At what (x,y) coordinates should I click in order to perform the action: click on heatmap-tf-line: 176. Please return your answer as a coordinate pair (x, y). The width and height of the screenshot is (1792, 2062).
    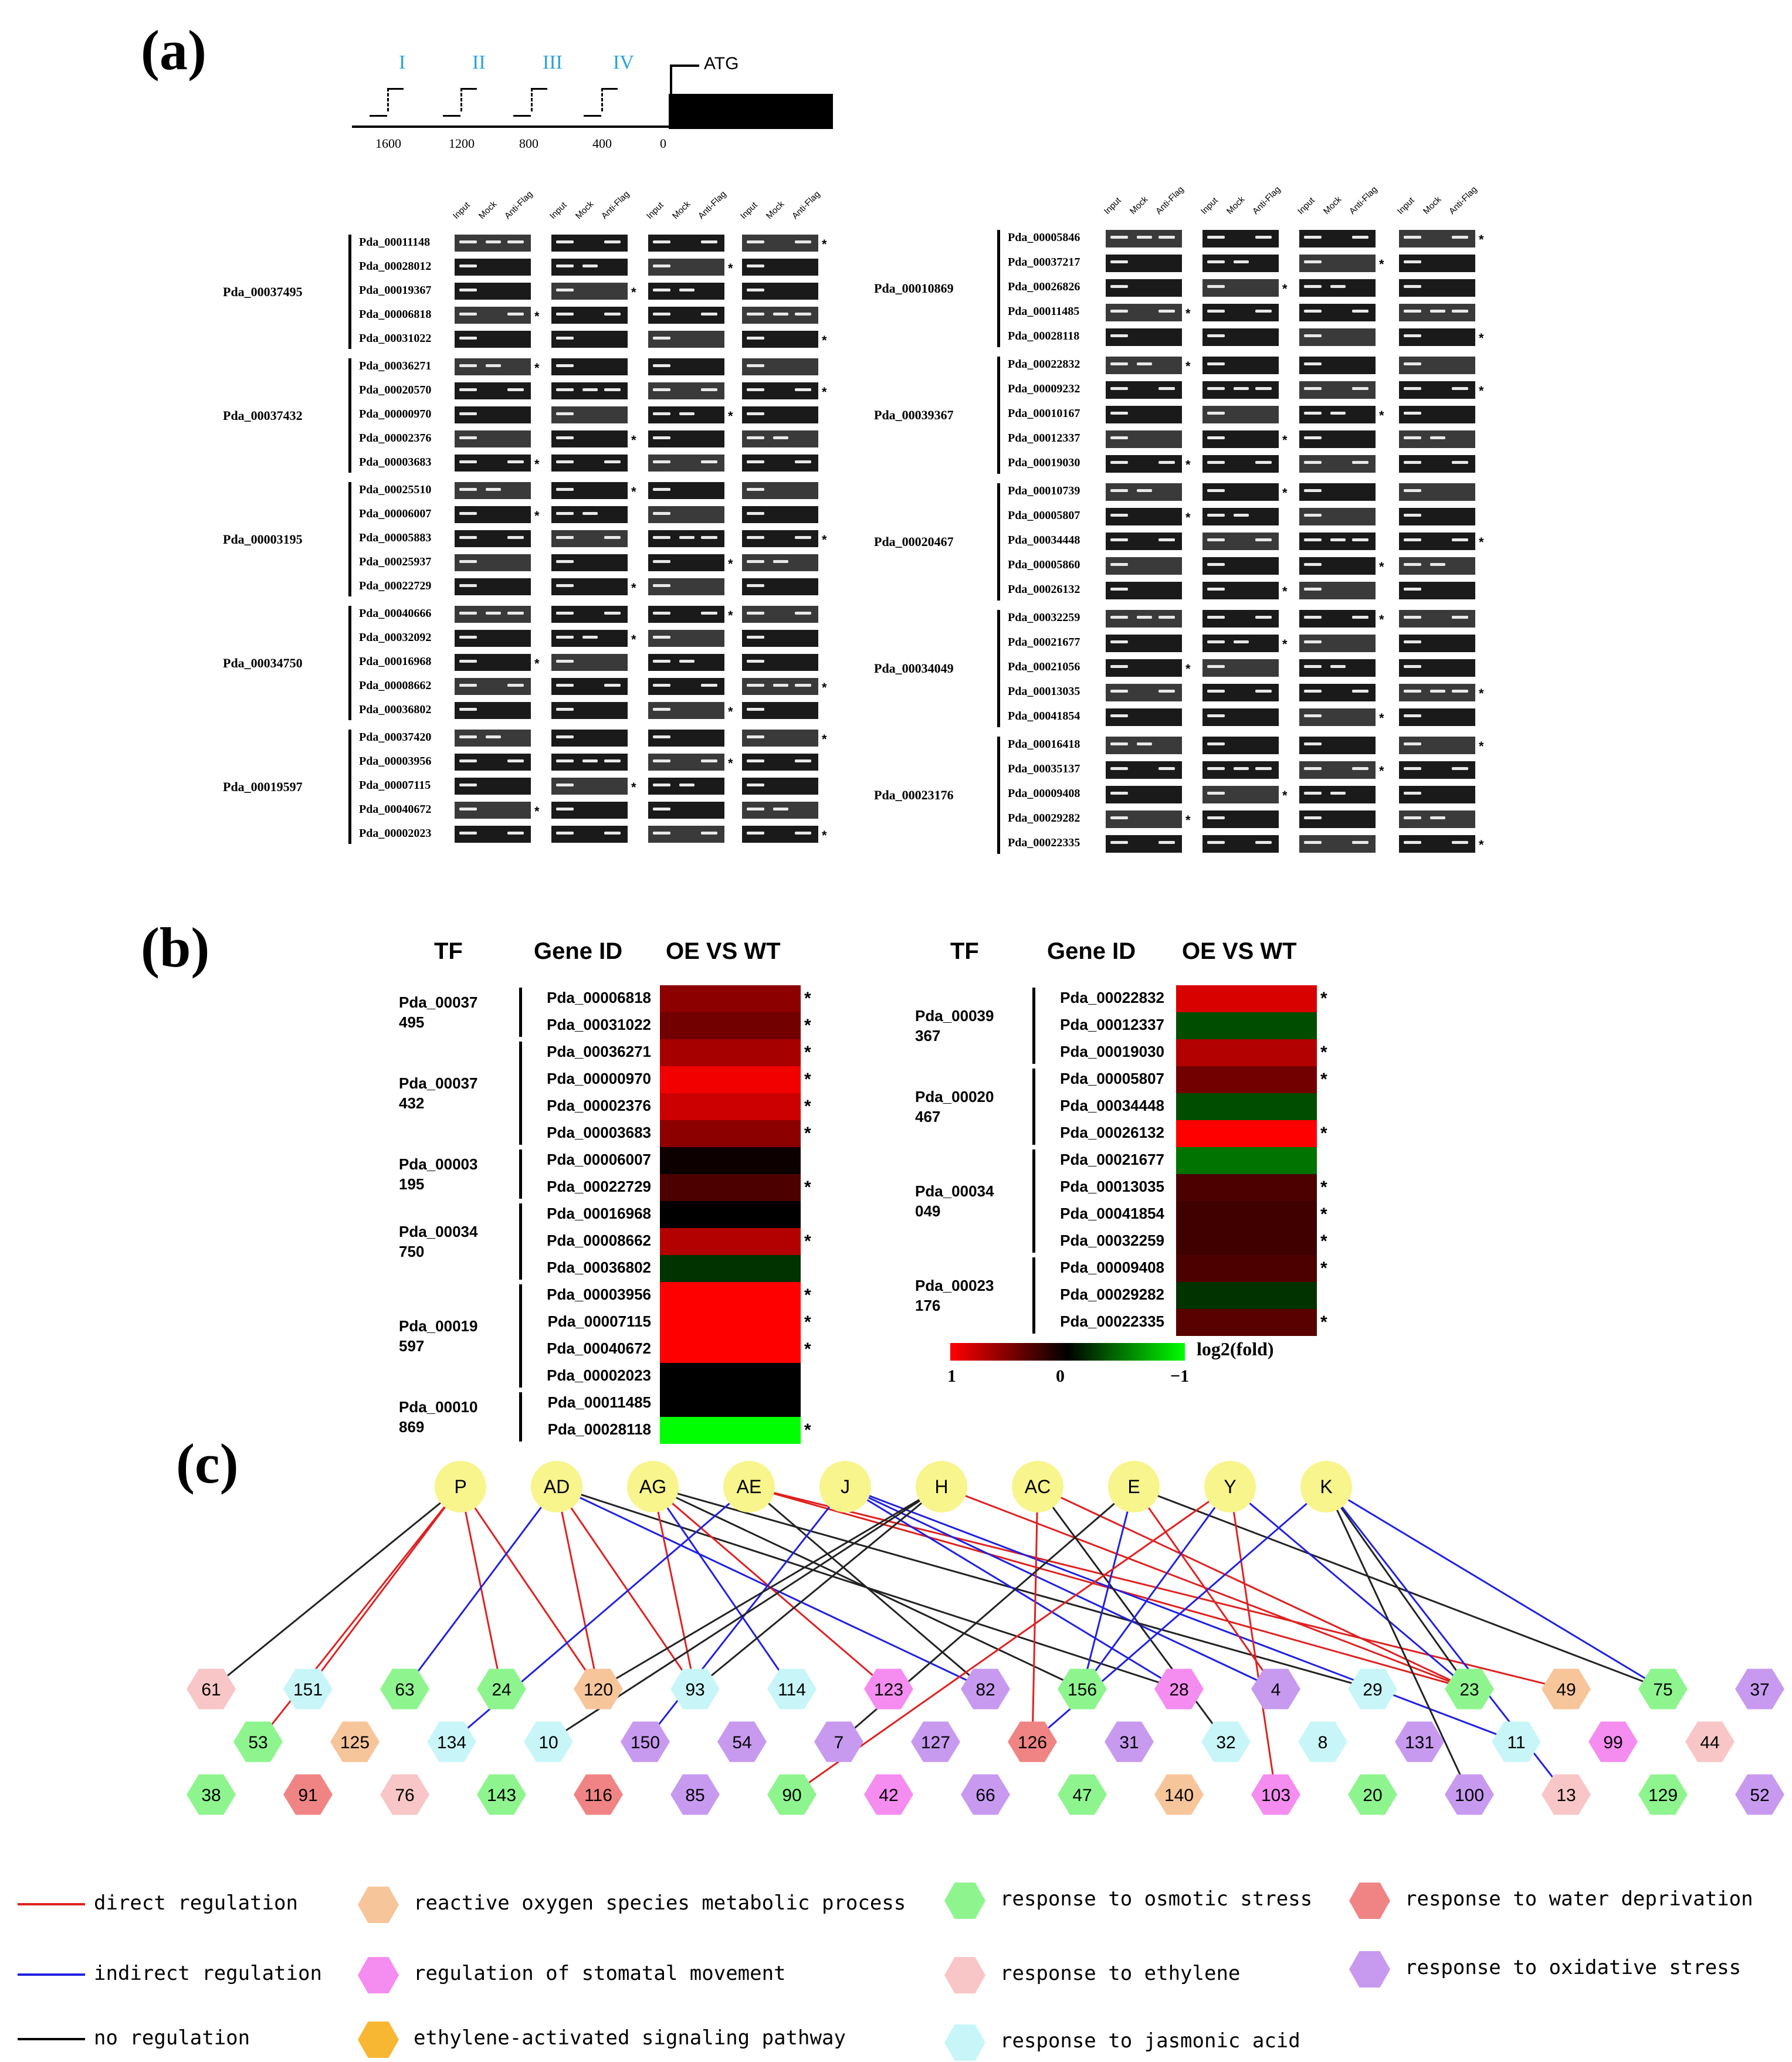
    Looking at the image, I should click on (928, 1306).